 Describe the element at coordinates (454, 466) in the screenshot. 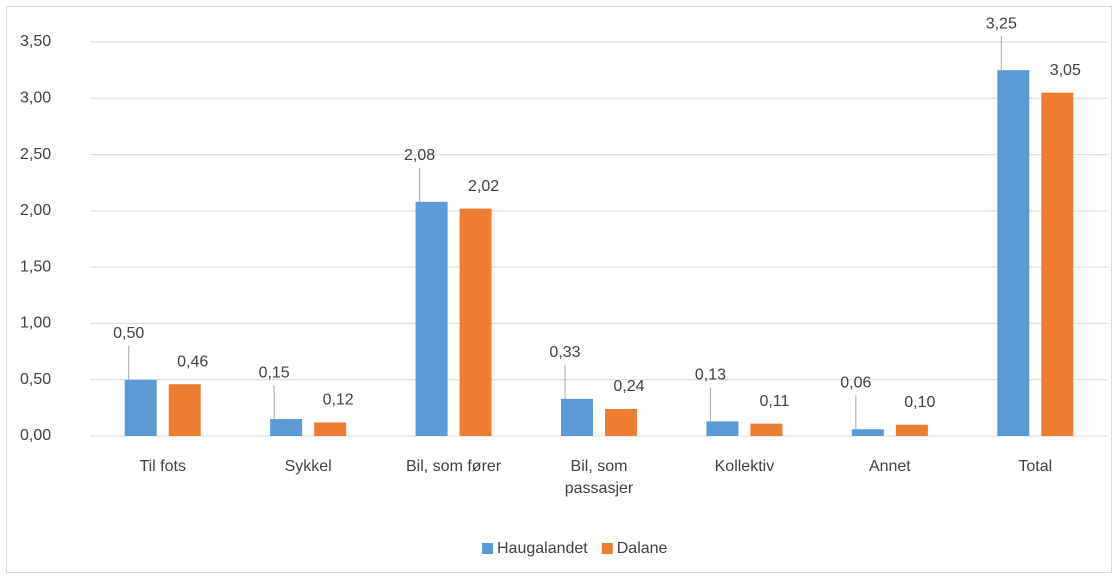

I see `x-tick-label: Bil, som fører` at that location.